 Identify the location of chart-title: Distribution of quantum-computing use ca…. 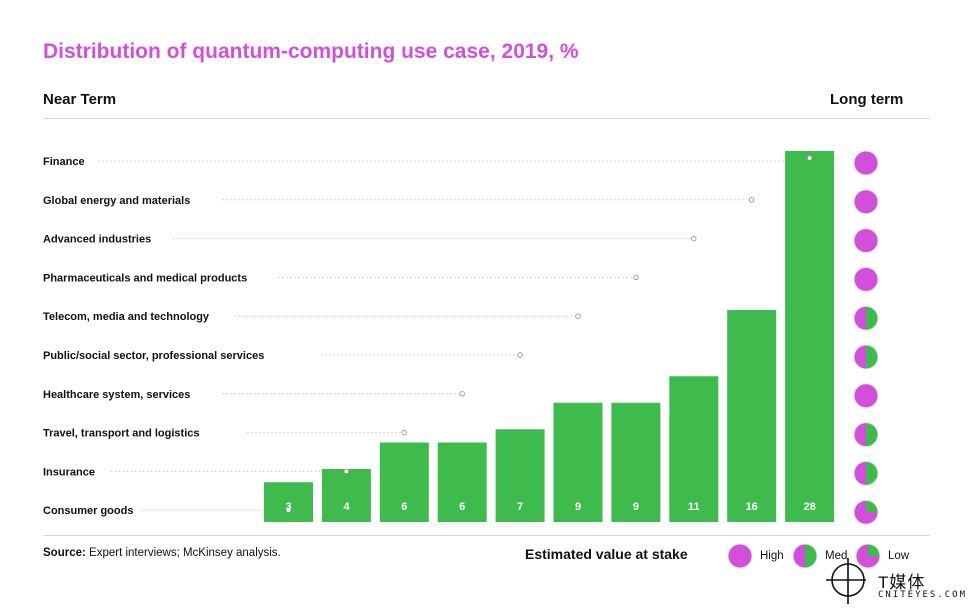
(311, 51).